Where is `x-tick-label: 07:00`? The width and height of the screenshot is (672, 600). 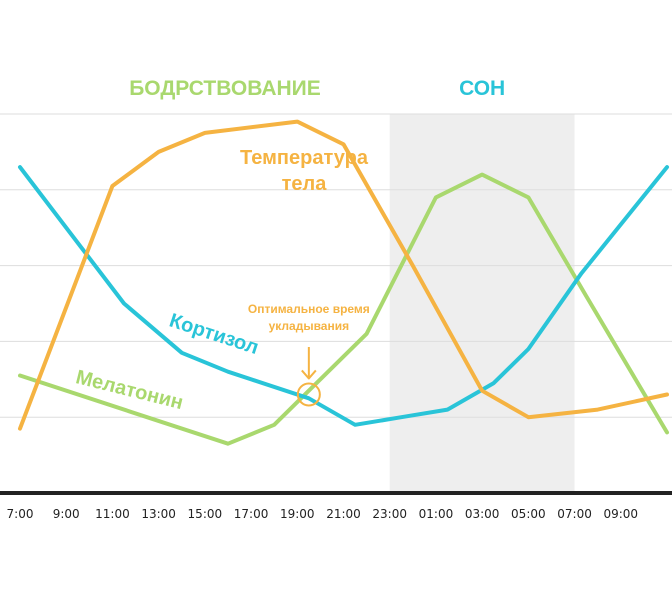
x-tick-label: 07:00 is located at coordinates (574, 514).